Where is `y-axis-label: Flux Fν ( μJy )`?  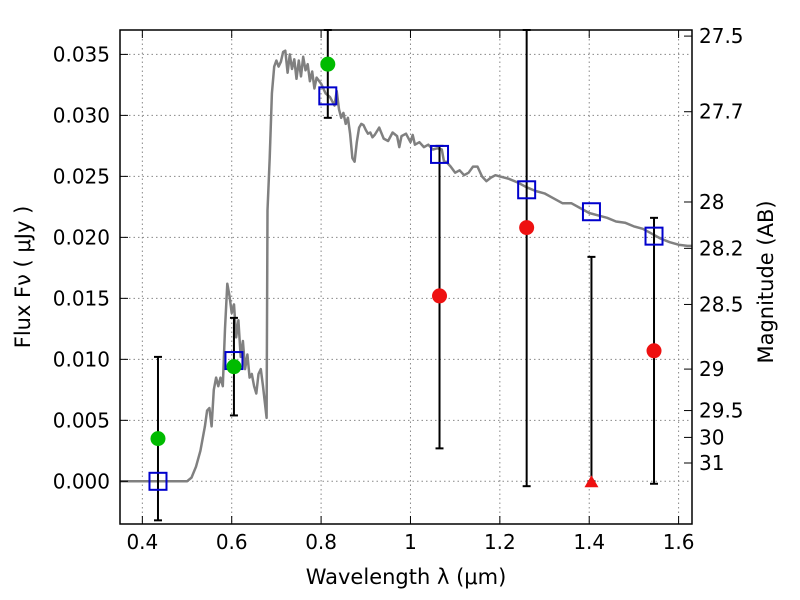 y-axis-label: Flux Fν ( μJy ) is located at coordinates (23, 277).